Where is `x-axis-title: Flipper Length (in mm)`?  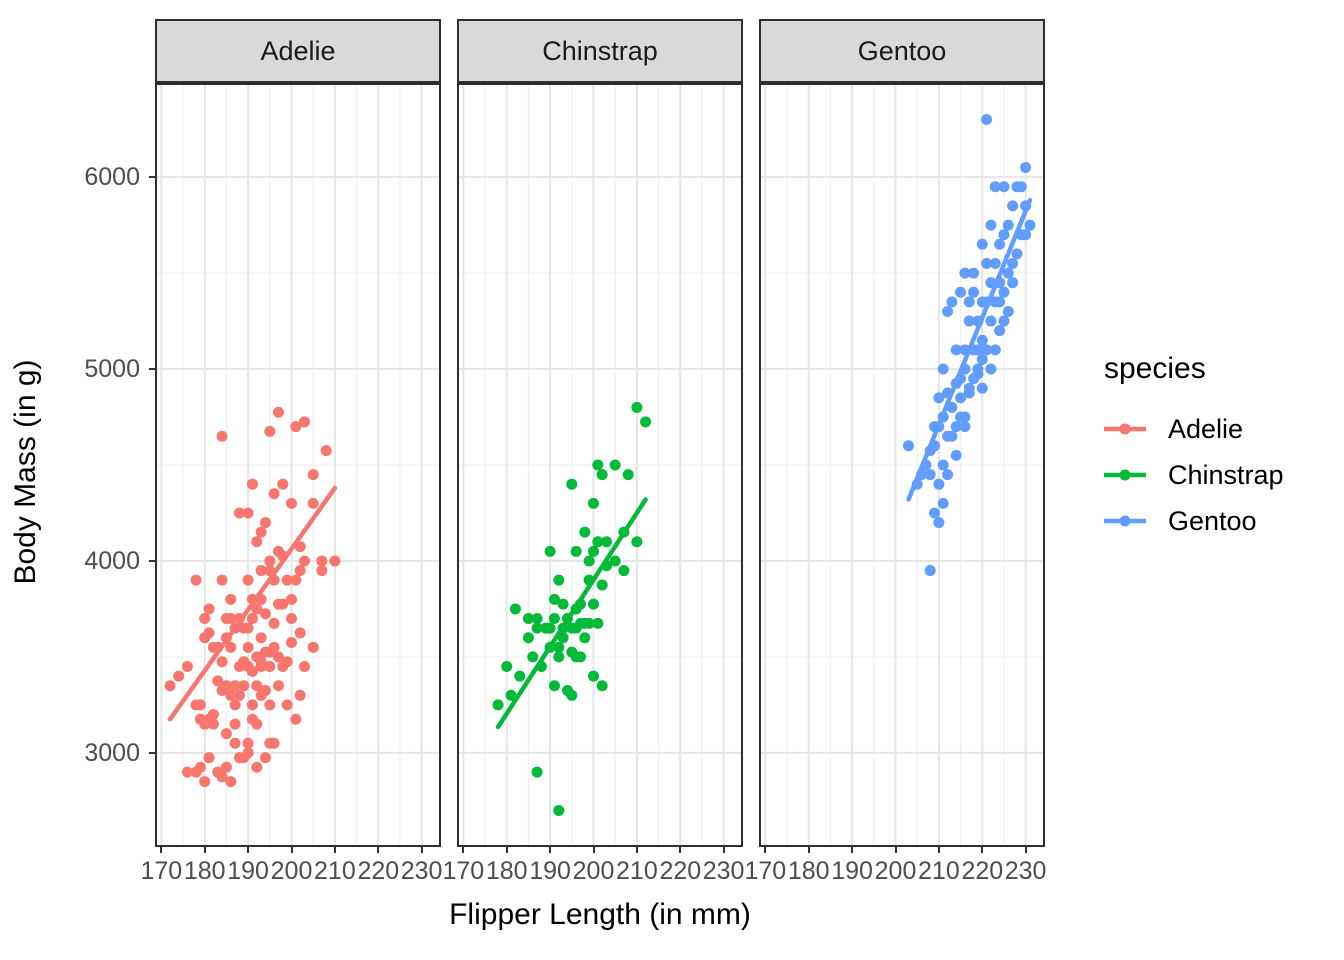
x-axis-title: Flipper Length (in mm) is located at coordinates (600, 914).